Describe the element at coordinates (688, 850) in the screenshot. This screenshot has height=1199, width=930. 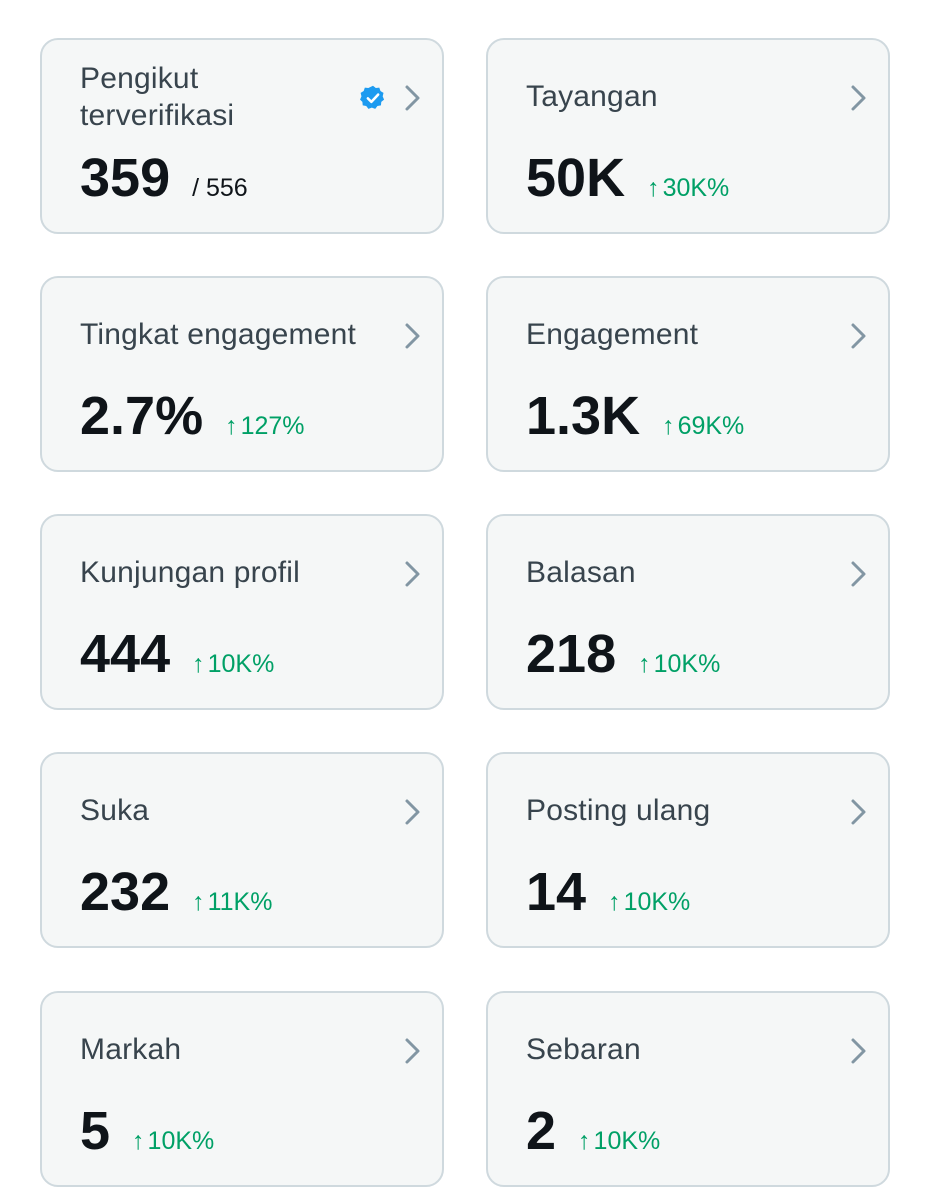
I see `card-reposts: Posting ulang 14 ↑ 10K%` at that location.